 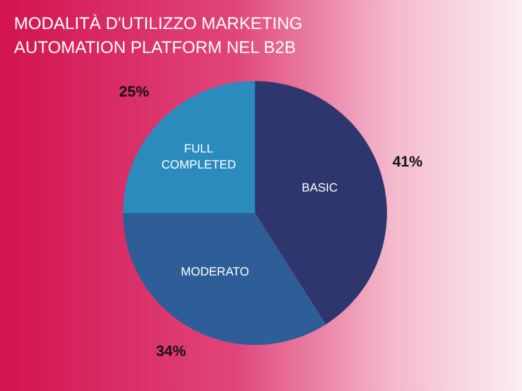 What do you see at coordinates (134, 92) in the screenshot?
I see `data-label: 25%` at bounding box center [134, 92].